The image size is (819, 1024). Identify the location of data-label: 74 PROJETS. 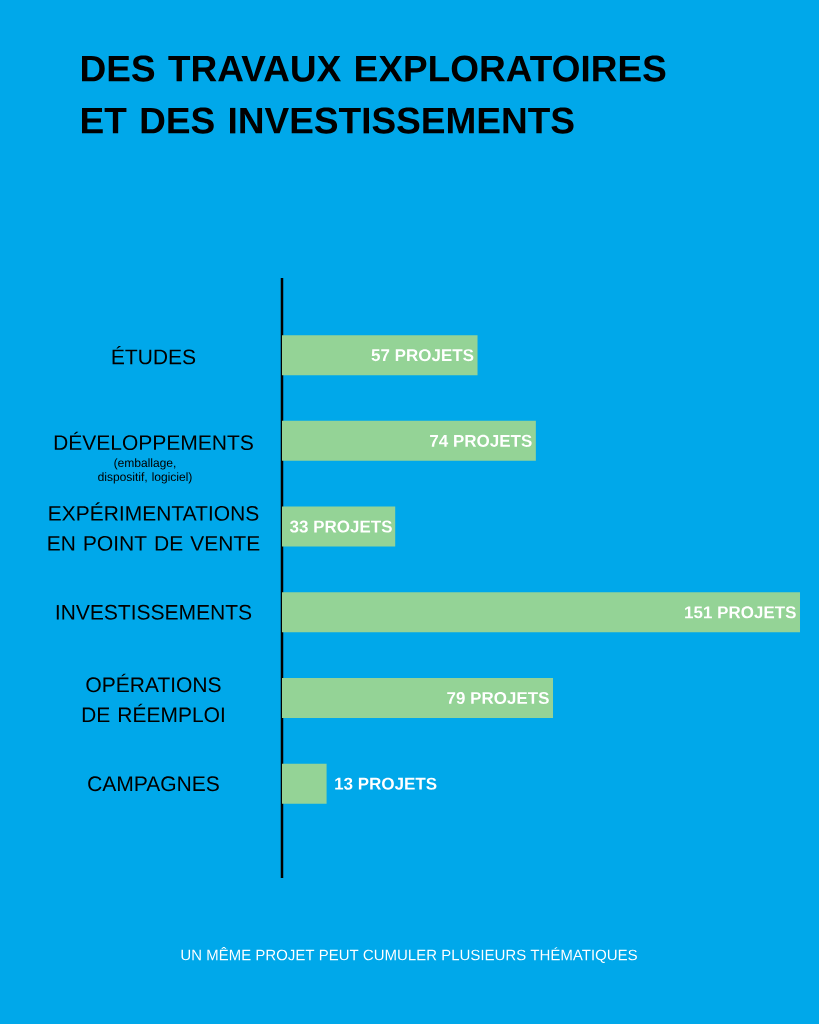
(481, 440).